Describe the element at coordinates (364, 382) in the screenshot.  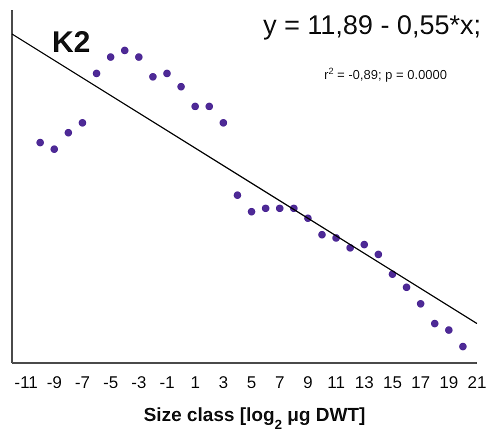
I see `x-tick-label: 13` at that location.